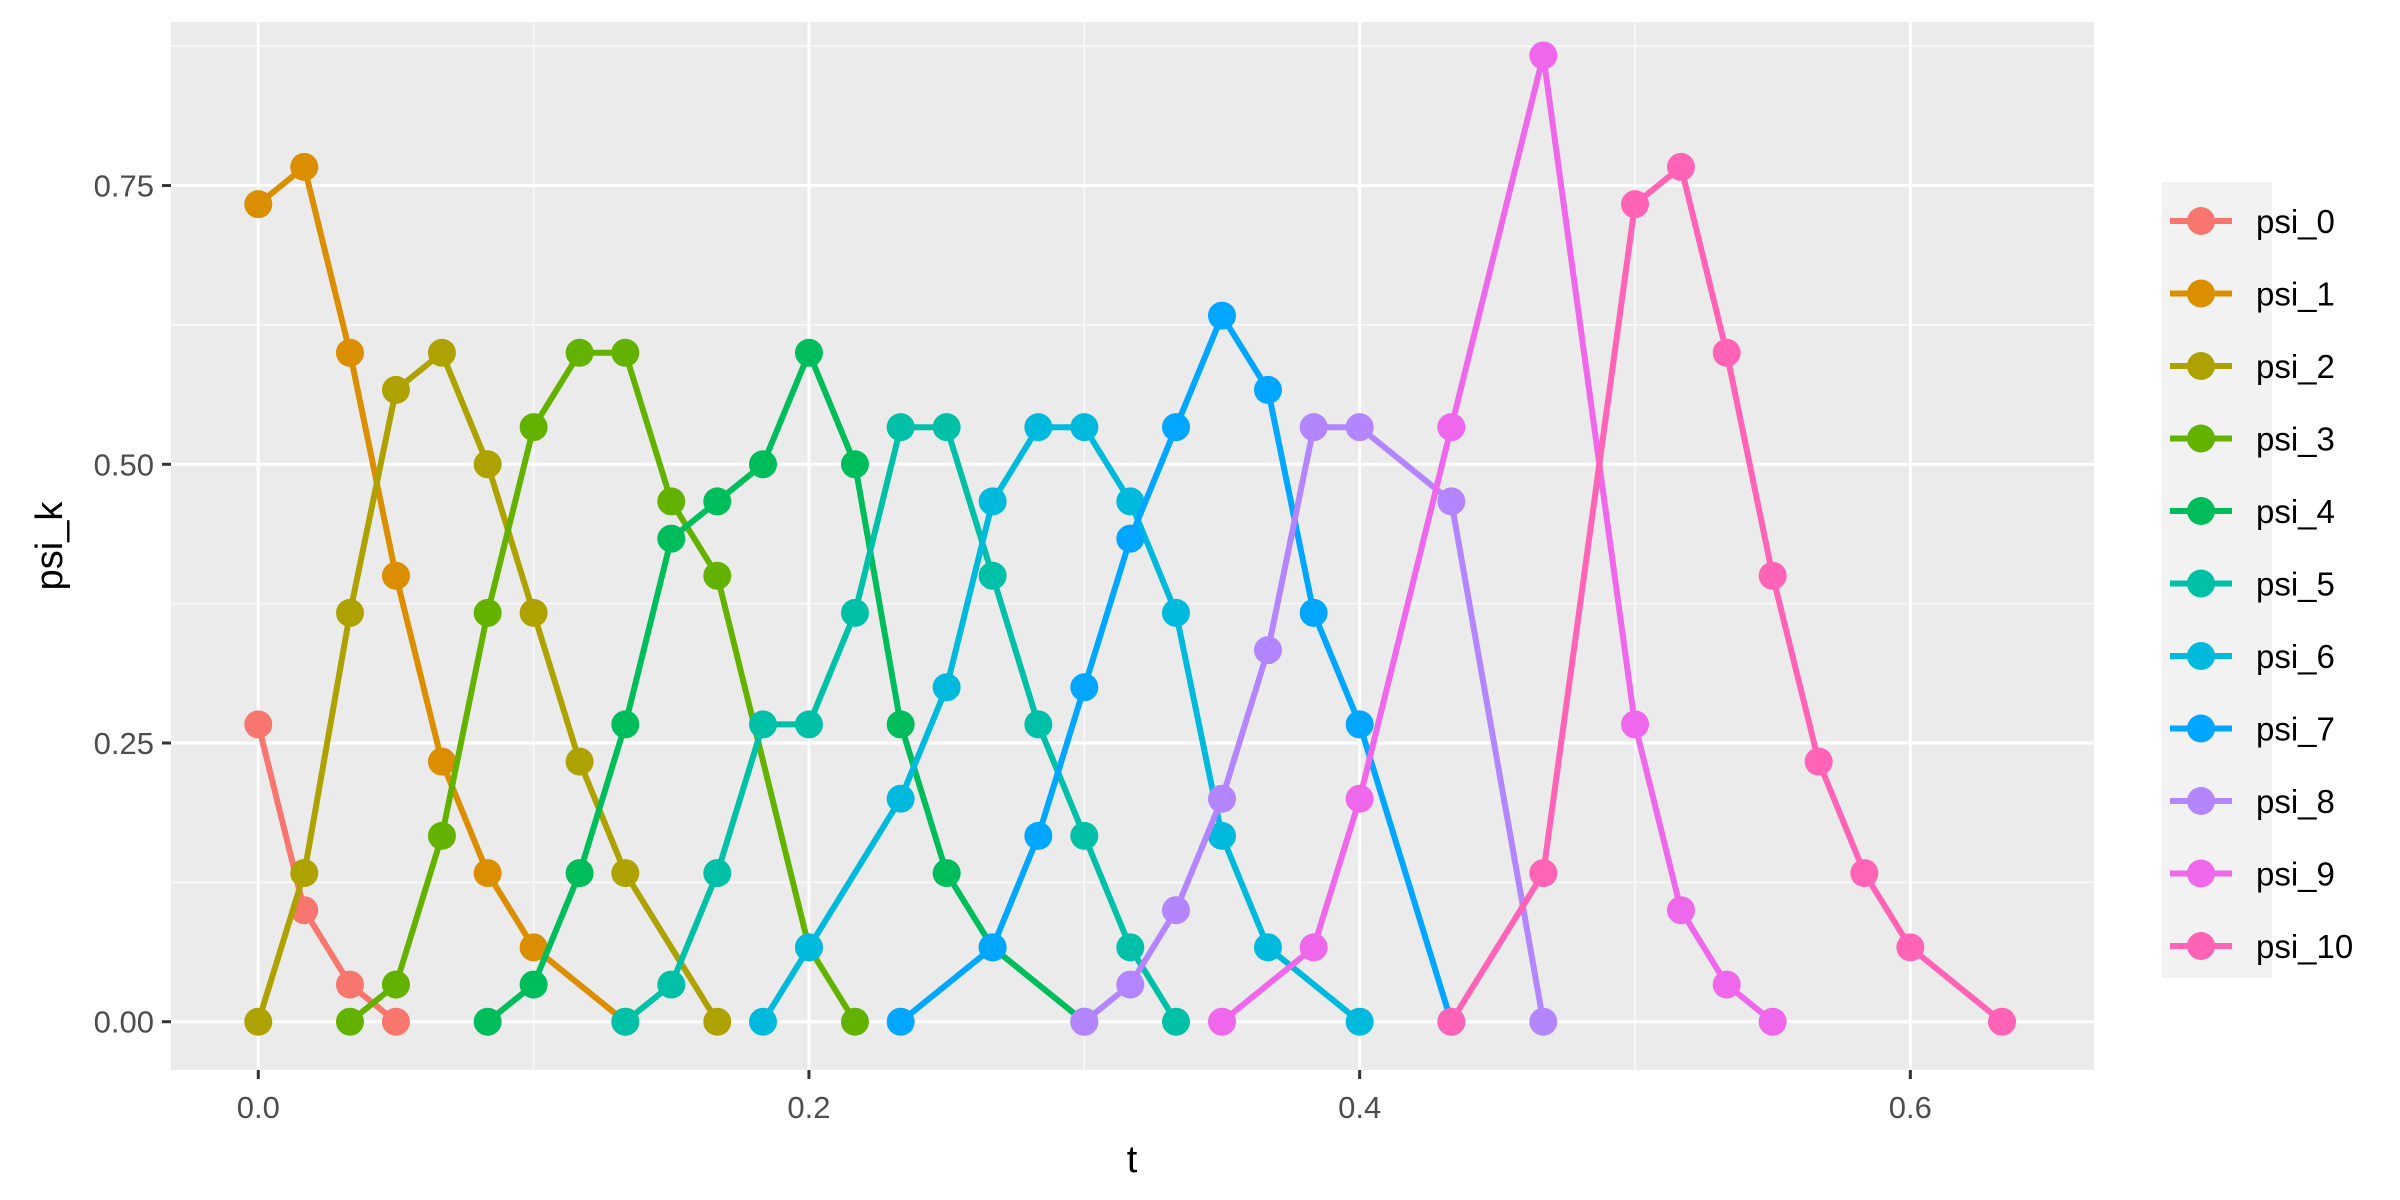  I want to click on legend-label: psi_4, so click(2295, 511).